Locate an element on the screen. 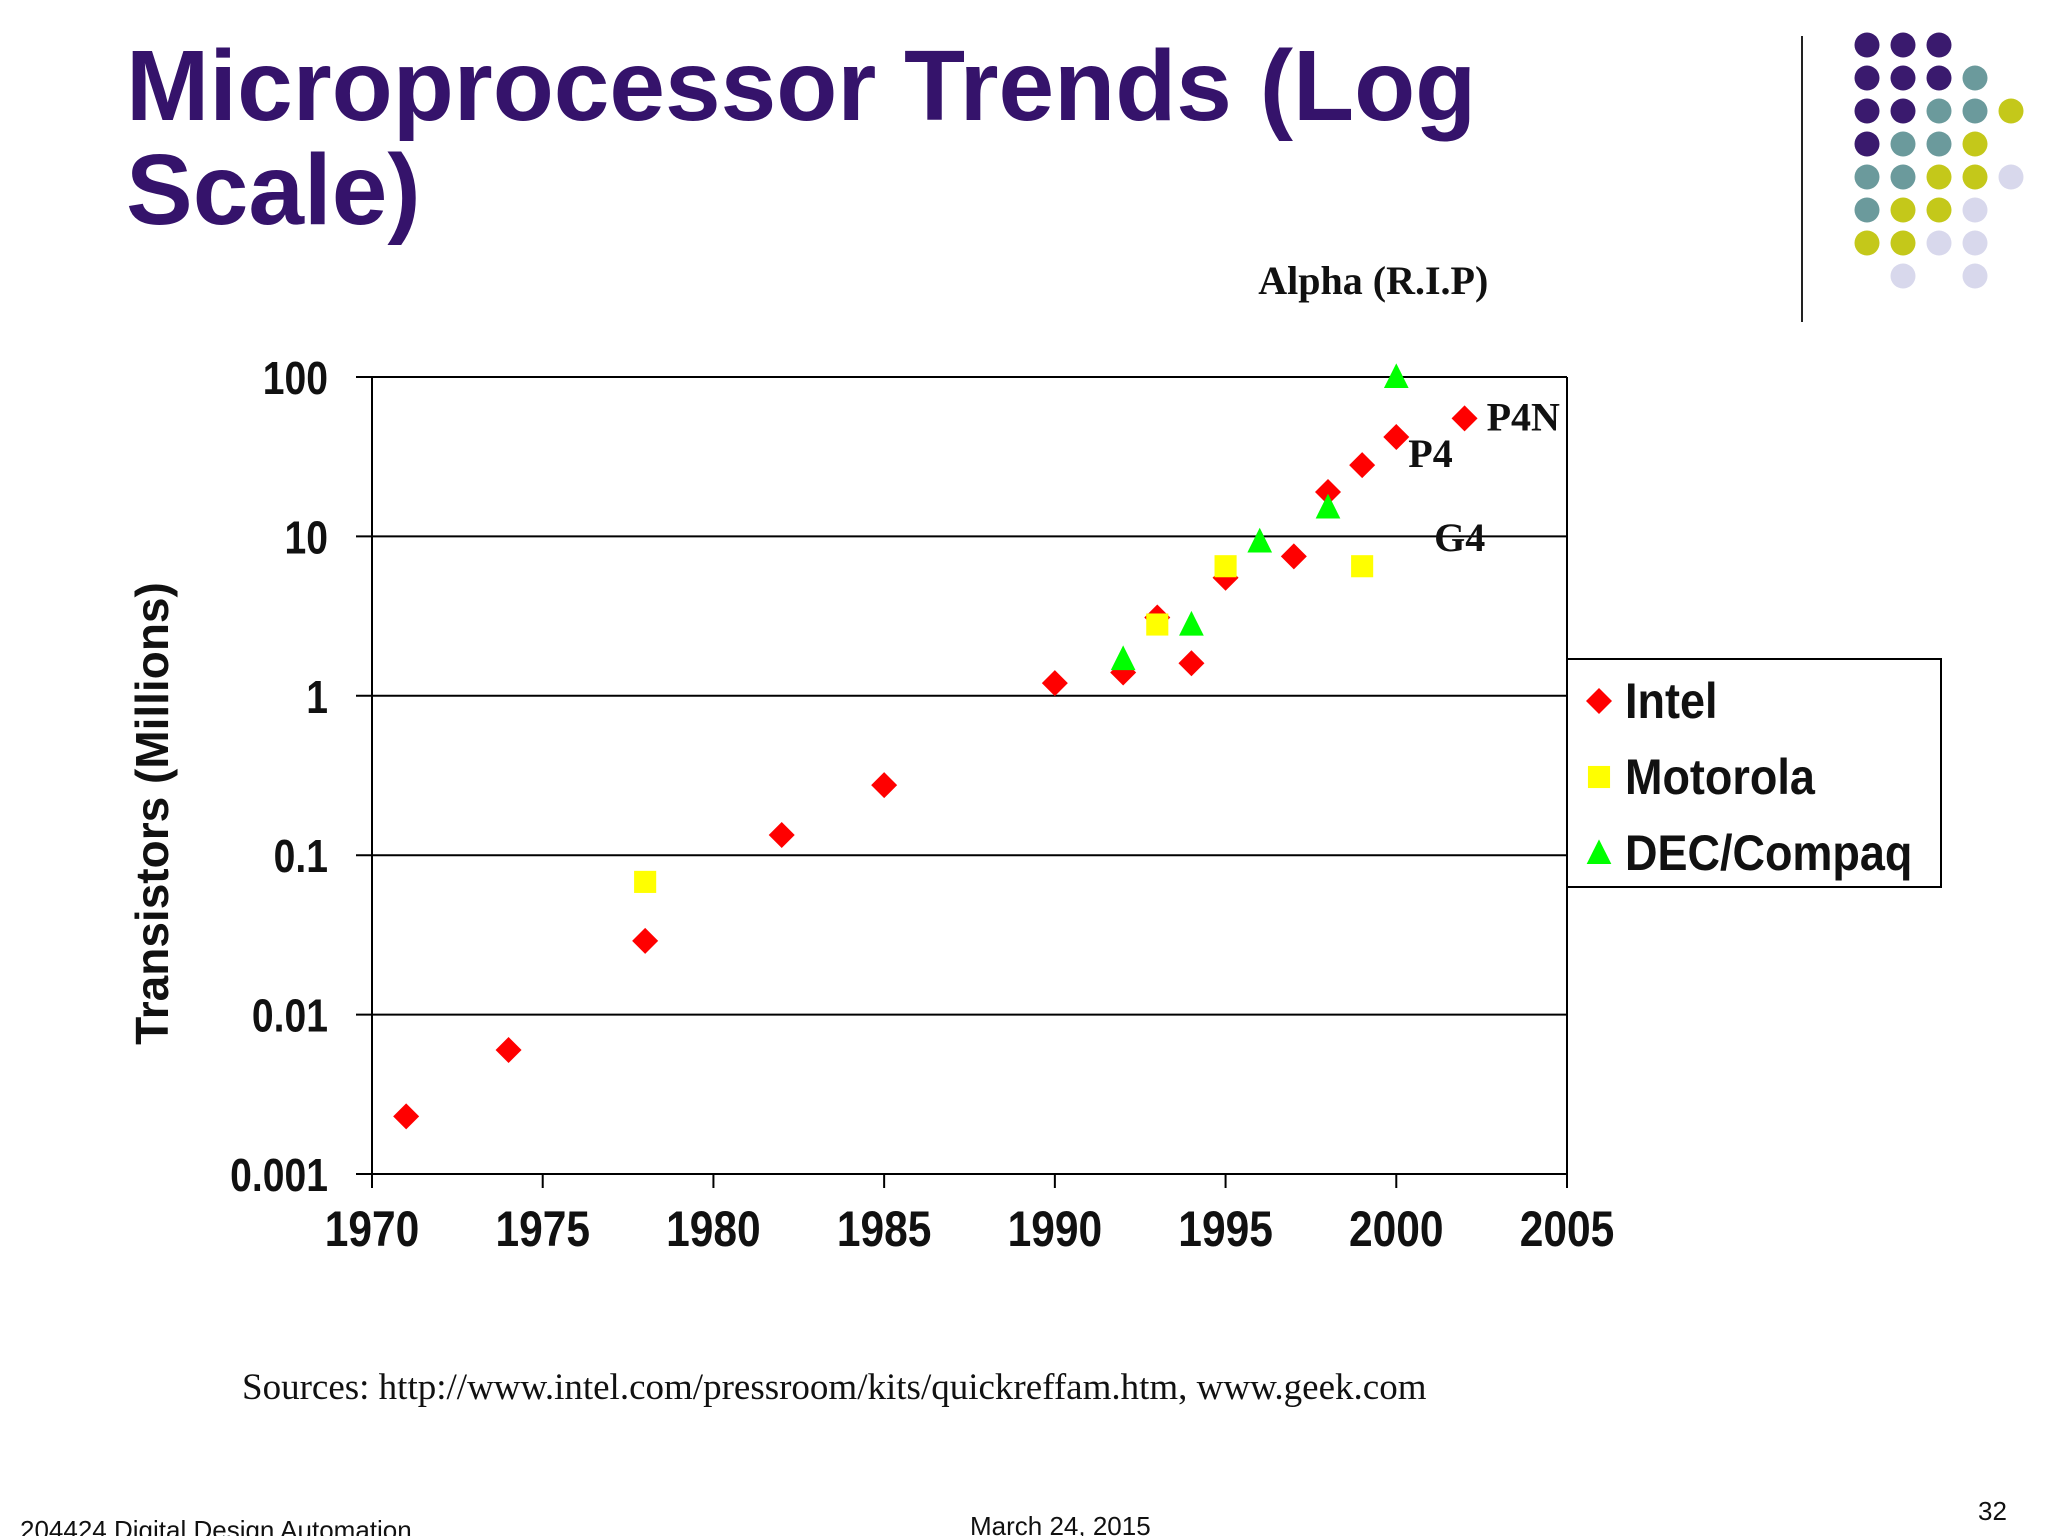  page-number: 32 is located at coordinates (1992, 1511).